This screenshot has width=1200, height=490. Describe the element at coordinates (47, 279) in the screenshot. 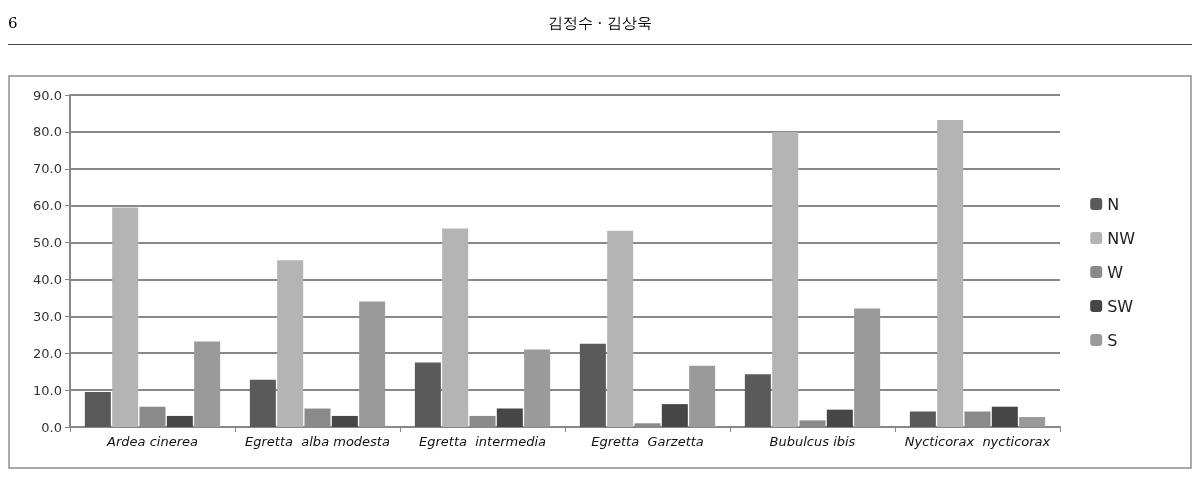

I see `y-tick-label: 40.0` at that location.